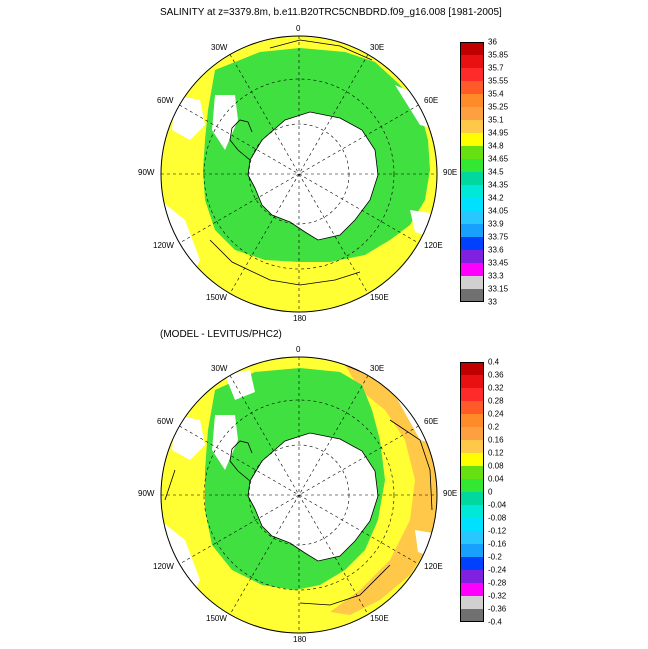 The image size is (648, 649). What do you see at coordinates (383, 490) in the screenshot?
I see `bottom-map-orange-east` at bounding box center [383, 490].